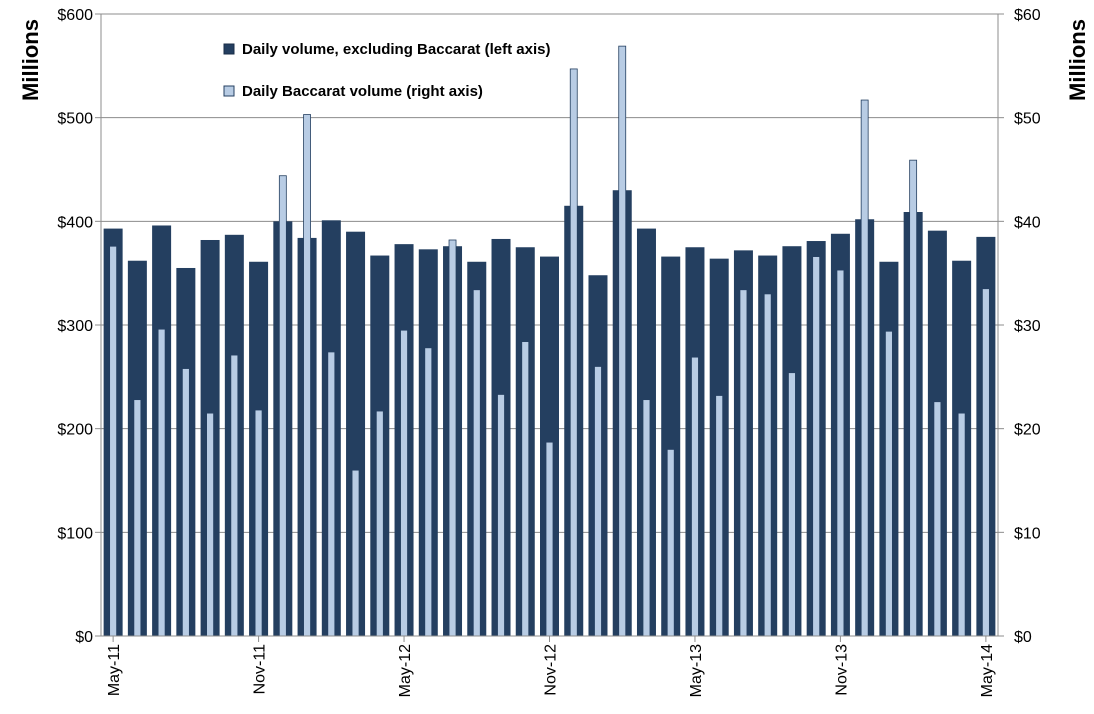  I want to click on legend-swatch-main, so click(229, 49).